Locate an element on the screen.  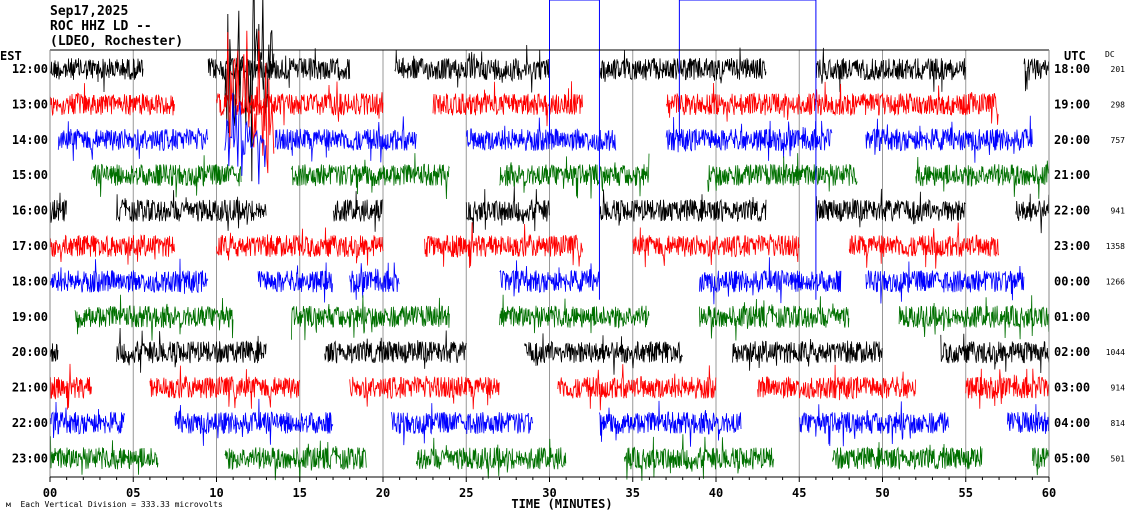
chart-date: Sep17,2025 is located at coordinates (89, 11).